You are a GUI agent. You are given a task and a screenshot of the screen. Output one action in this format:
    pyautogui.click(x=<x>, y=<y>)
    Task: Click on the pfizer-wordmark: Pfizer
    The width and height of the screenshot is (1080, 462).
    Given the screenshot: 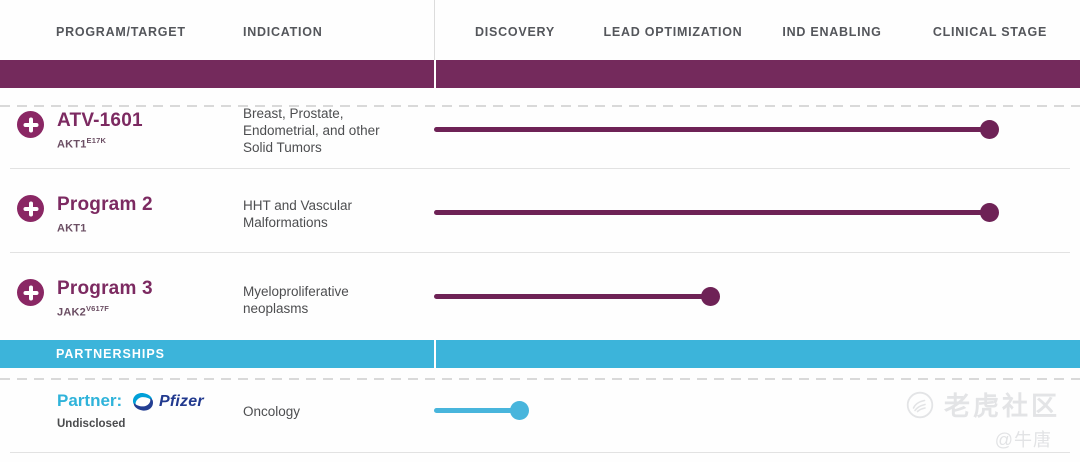 What is the action you would take?
    pyautogui.click(x=181, y=401)
    